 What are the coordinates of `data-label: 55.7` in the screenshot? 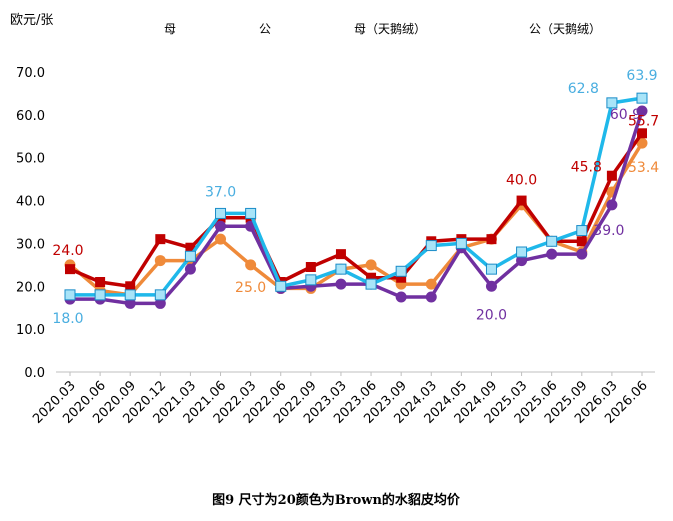 It's located at (643, 121).